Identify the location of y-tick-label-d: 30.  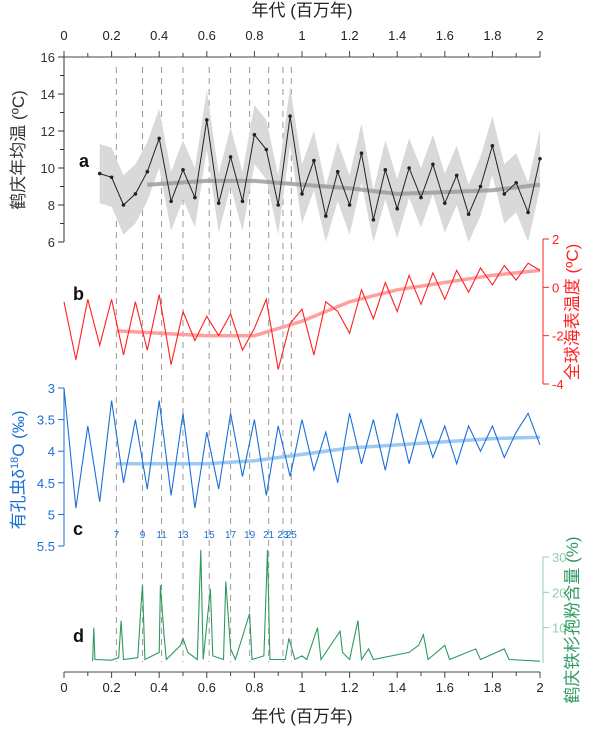
(559, 557).